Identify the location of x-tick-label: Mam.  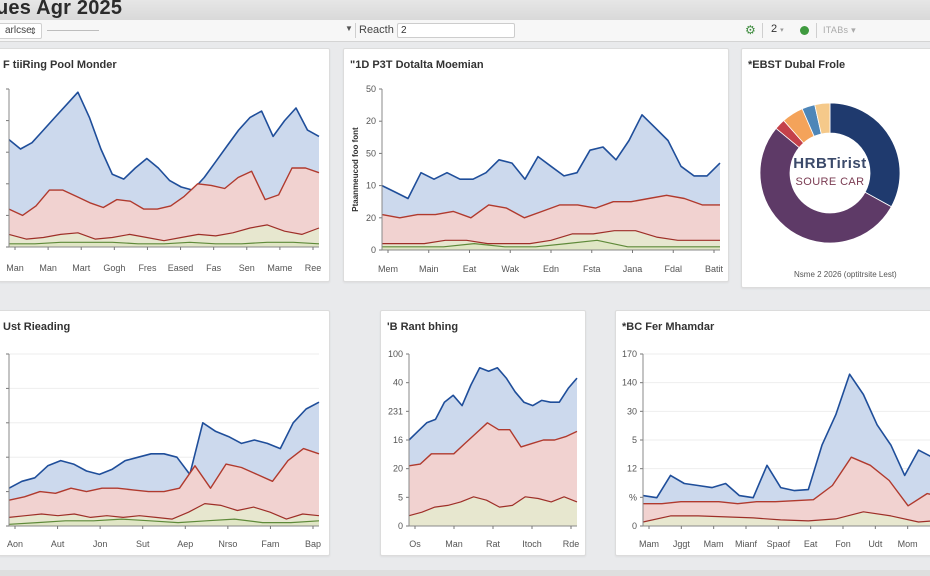
(649, 544).